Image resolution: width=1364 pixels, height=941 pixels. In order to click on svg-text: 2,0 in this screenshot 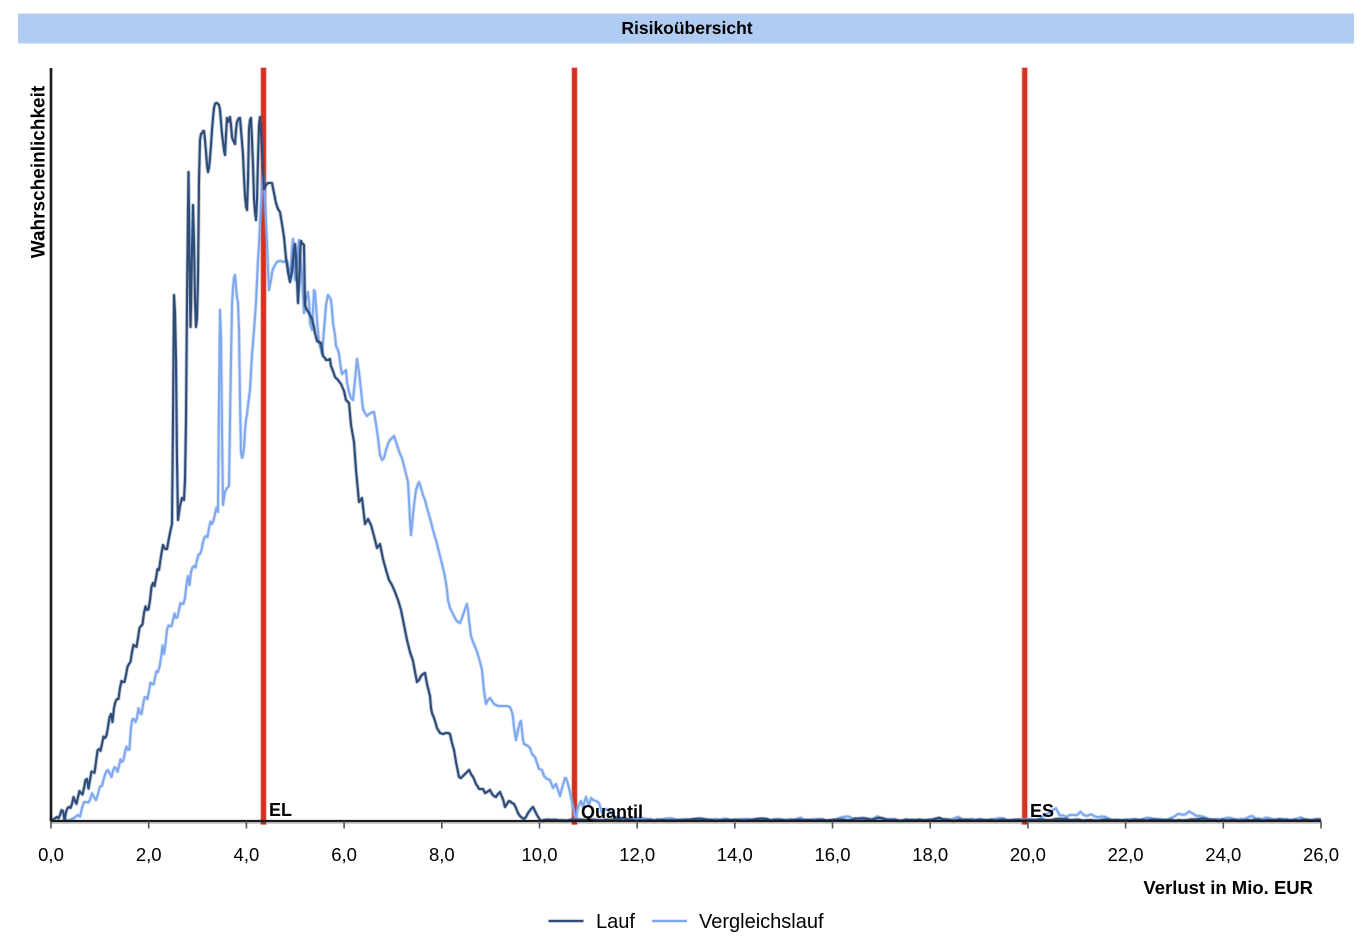, I will do `click(149, 854)`.